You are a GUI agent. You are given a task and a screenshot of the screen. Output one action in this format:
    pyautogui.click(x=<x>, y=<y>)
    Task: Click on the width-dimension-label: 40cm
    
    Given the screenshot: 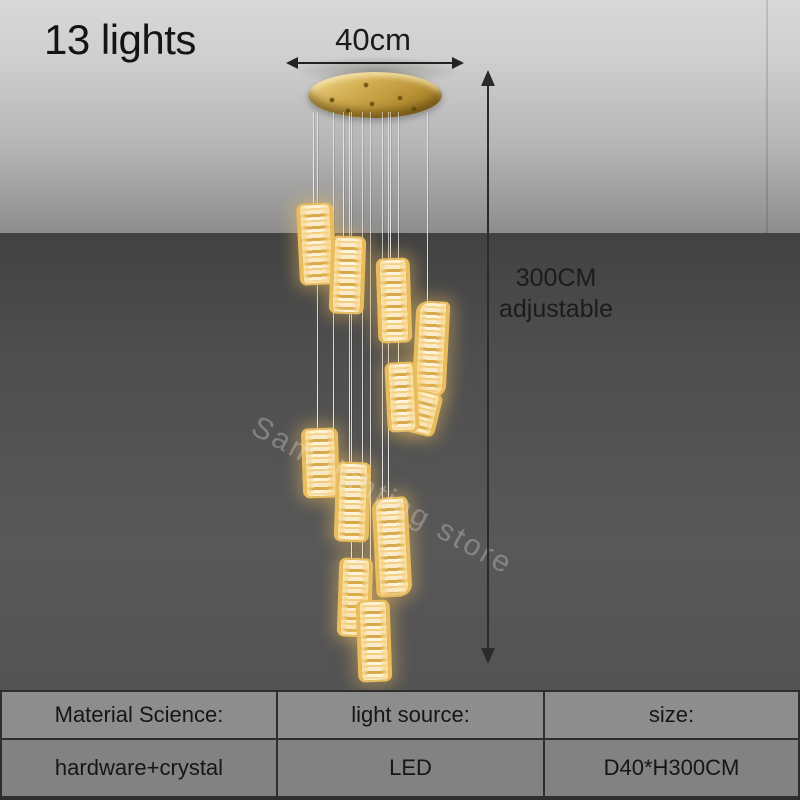 What is the action you would take?
    pyautogui.click(x=373, y=39)
    